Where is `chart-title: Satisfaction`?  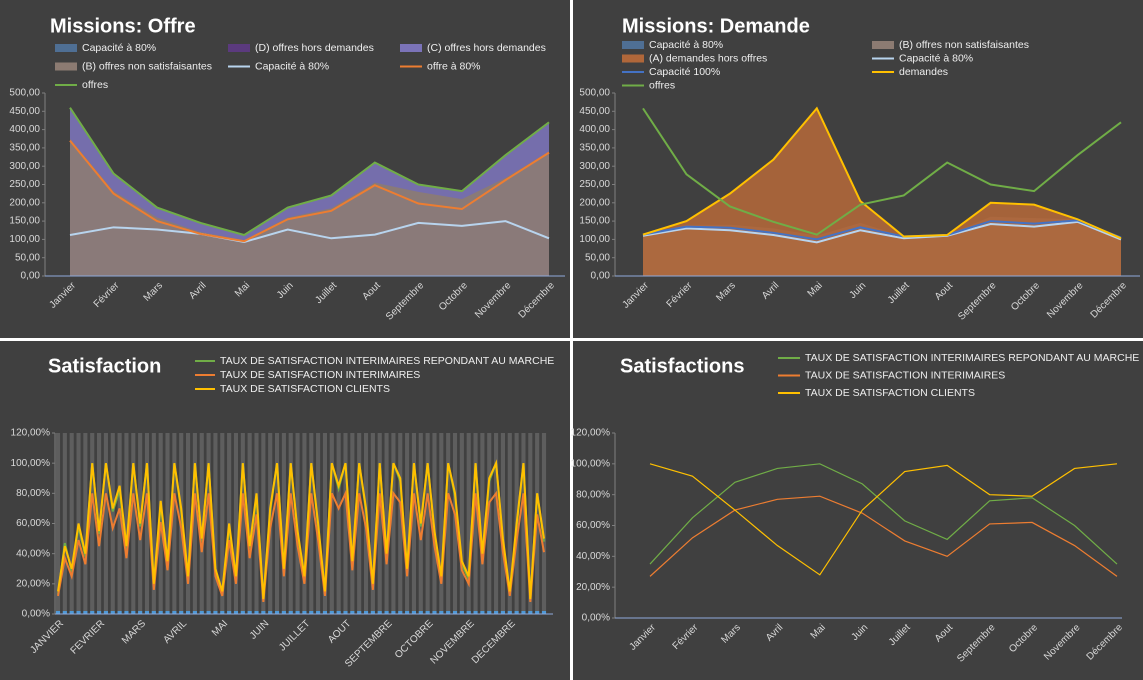
chart-title: Satisfaction is located at coordinates (104, 366).